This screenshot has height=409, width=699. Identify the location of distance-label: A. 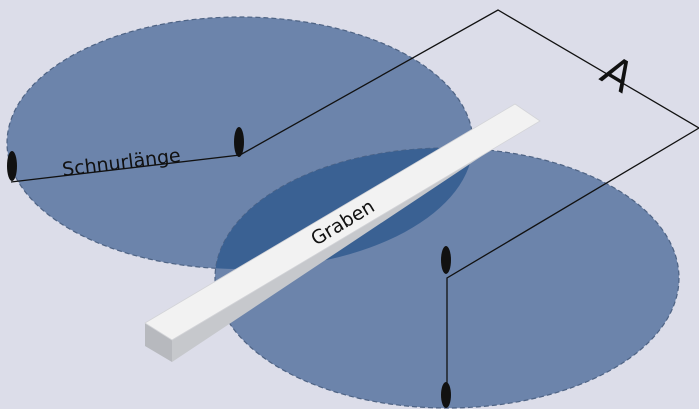
(618, 74).